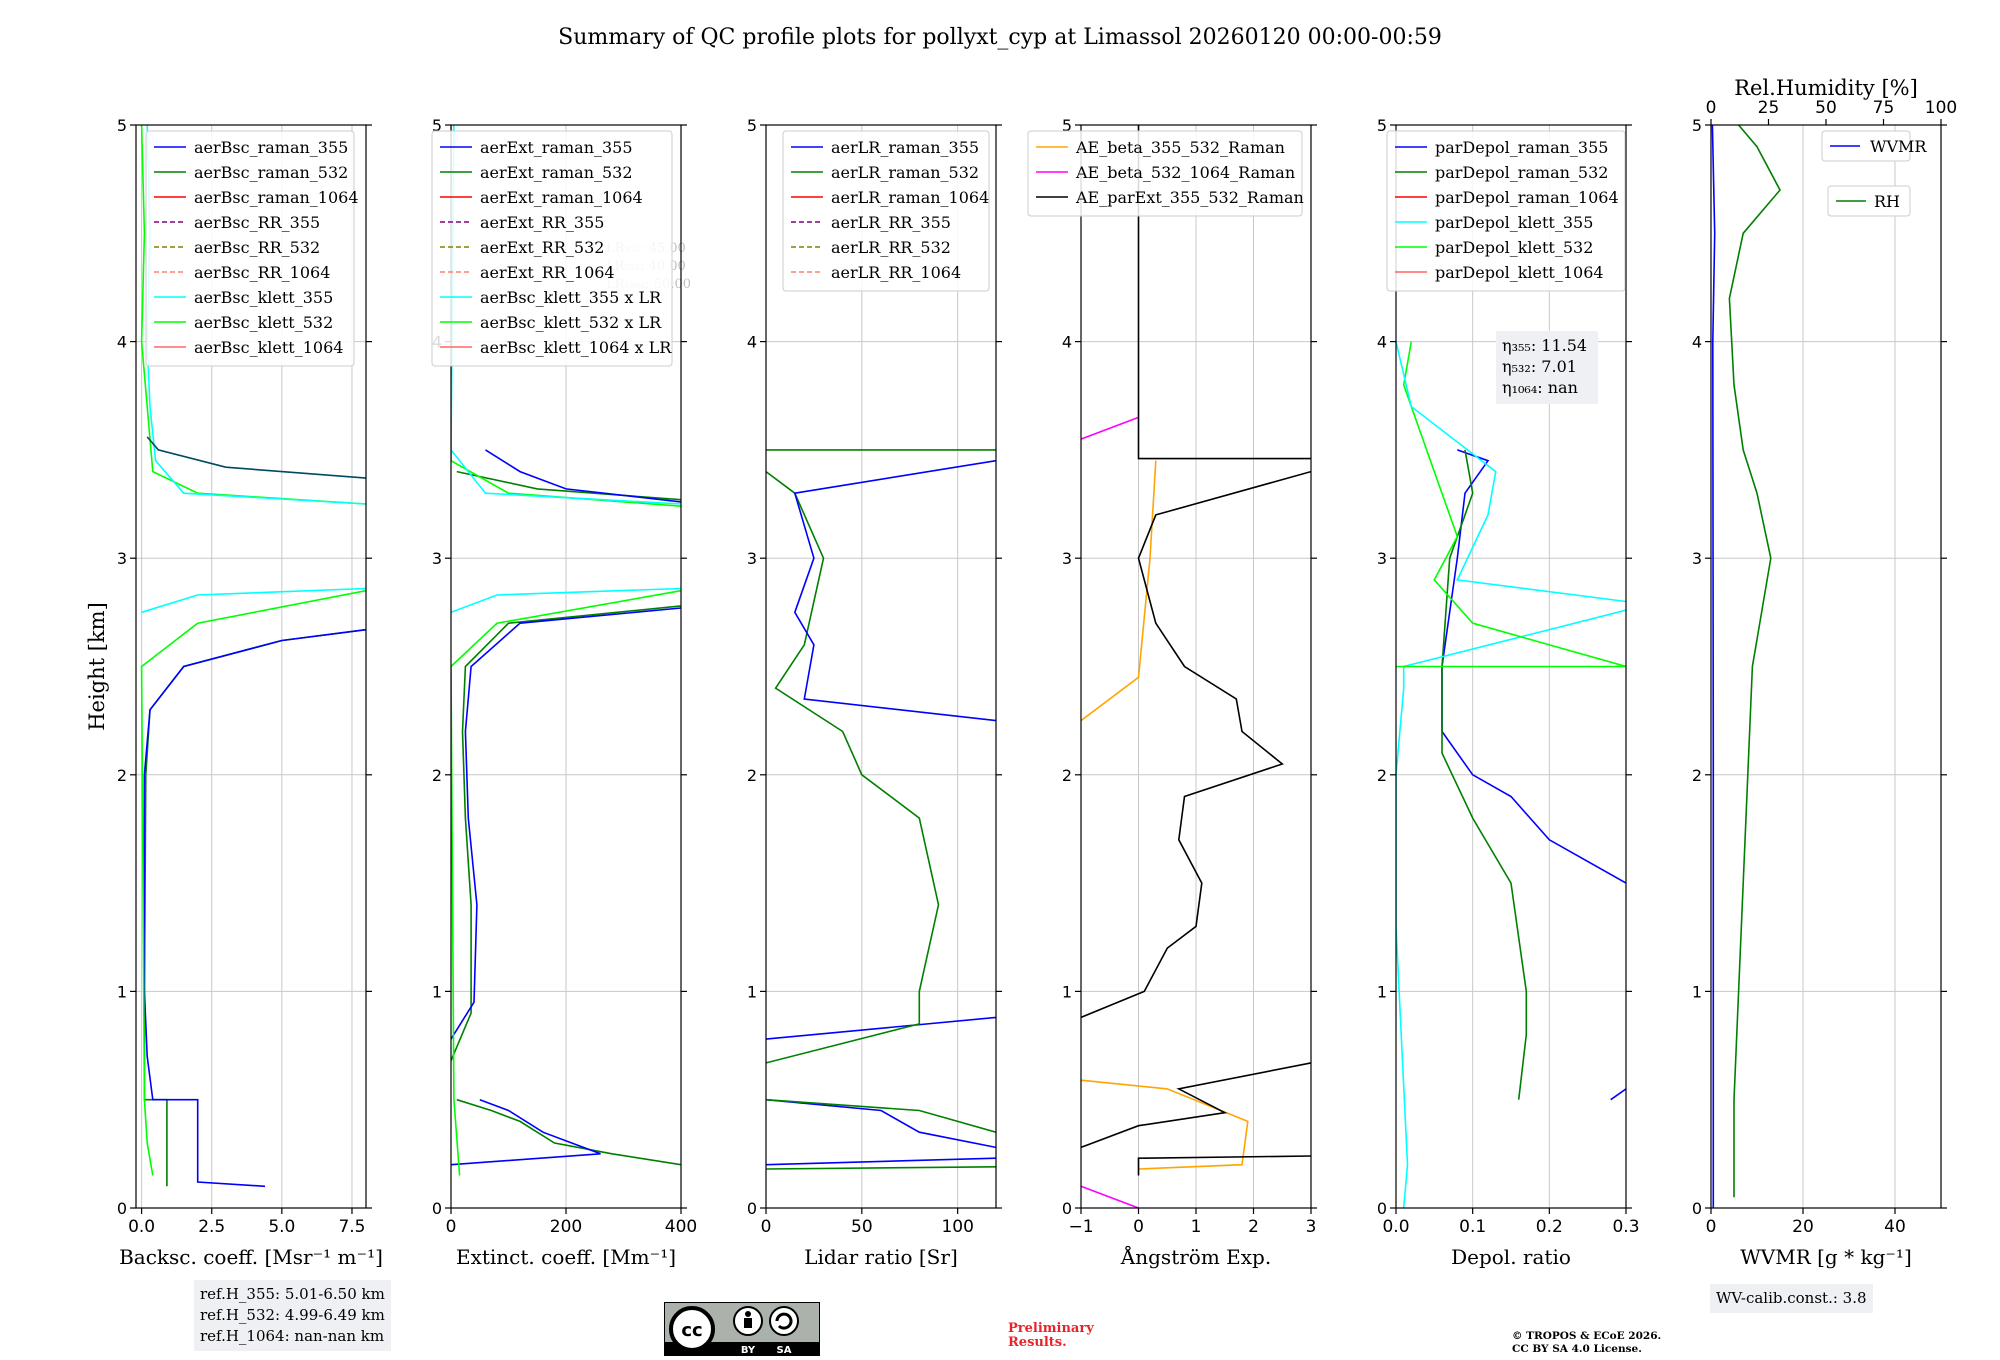  I want to click on series-rh, so click(1754, 661).